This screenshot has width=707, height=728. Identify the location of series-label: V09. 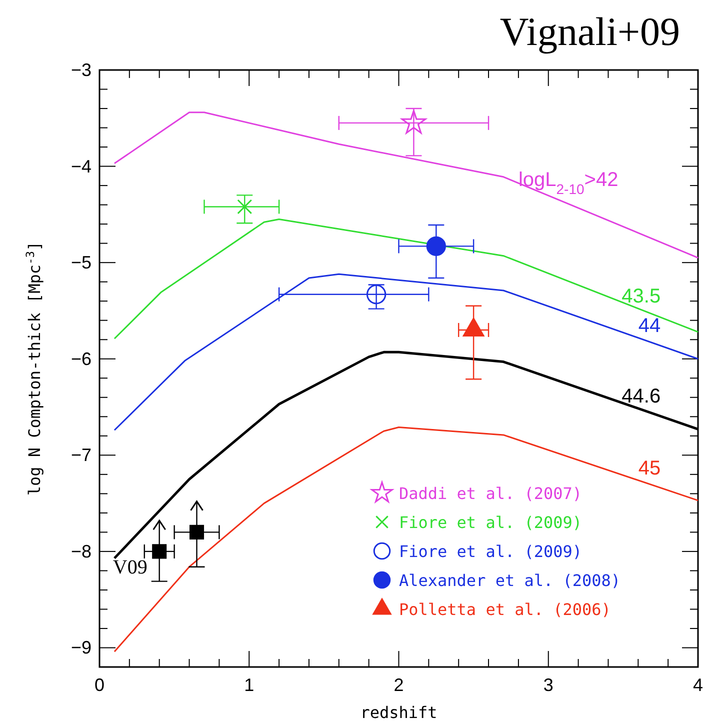
(130, 567).